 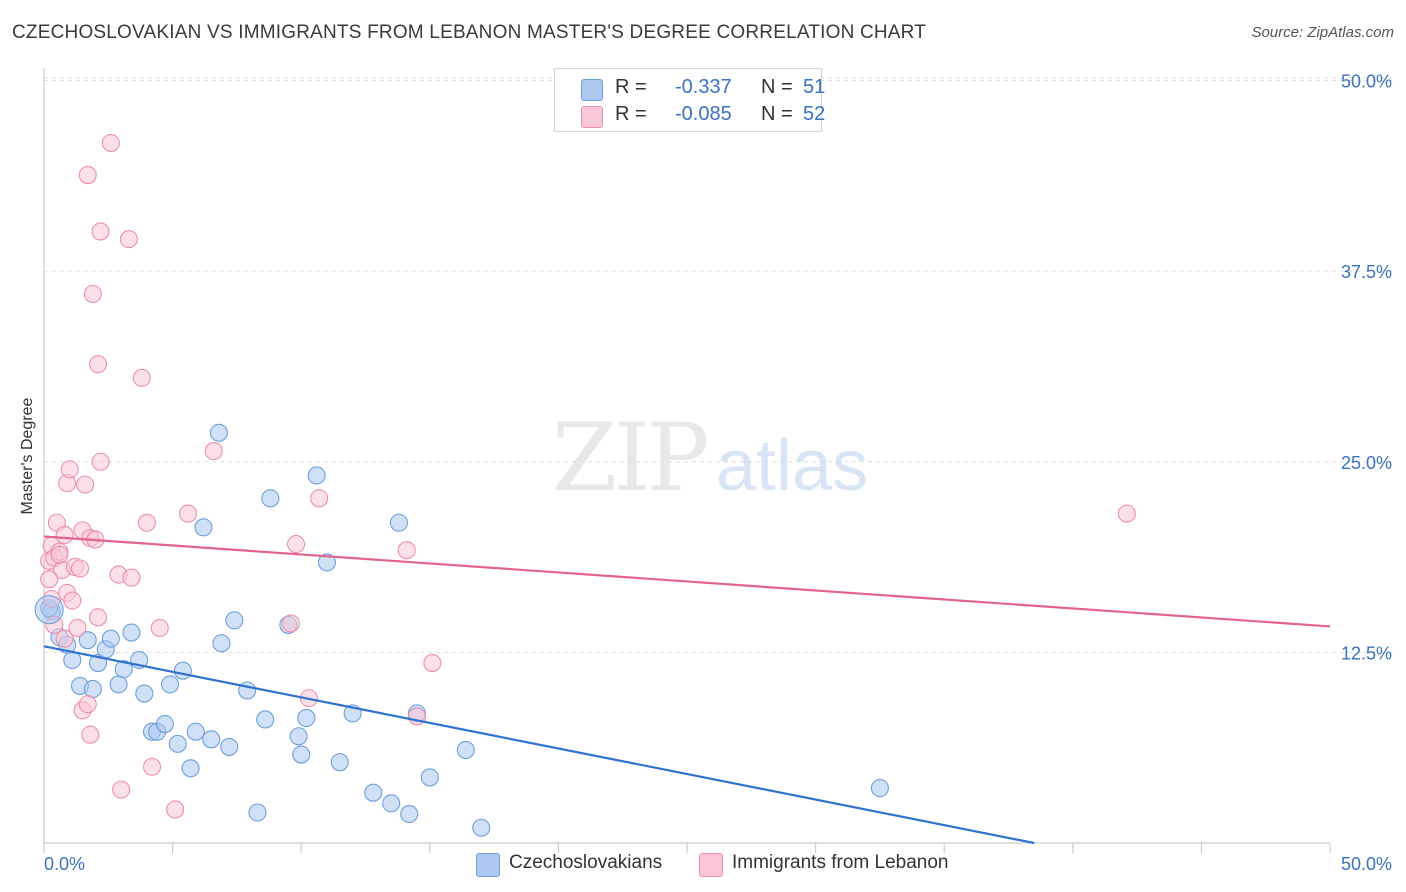 What do you see at coordinates (690, 100) in the screenshot?
I see `correlation-legend: R = -0.337 N = 51 R = -0.085 N = 52` at bounding box center [690, 100].